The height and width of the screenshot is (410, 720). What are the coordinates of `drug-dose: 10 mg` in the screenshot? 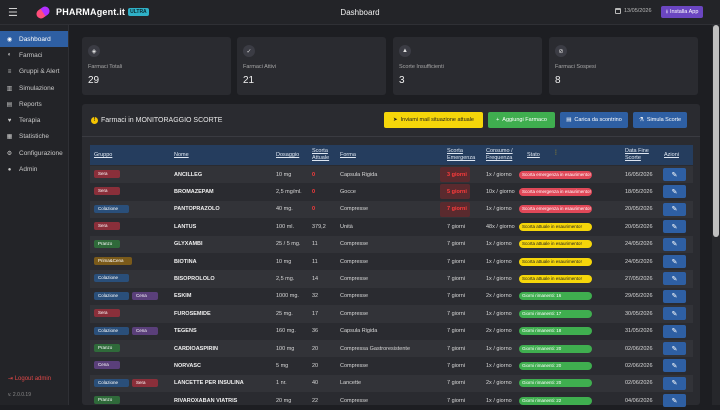 It's located at (284, 174).